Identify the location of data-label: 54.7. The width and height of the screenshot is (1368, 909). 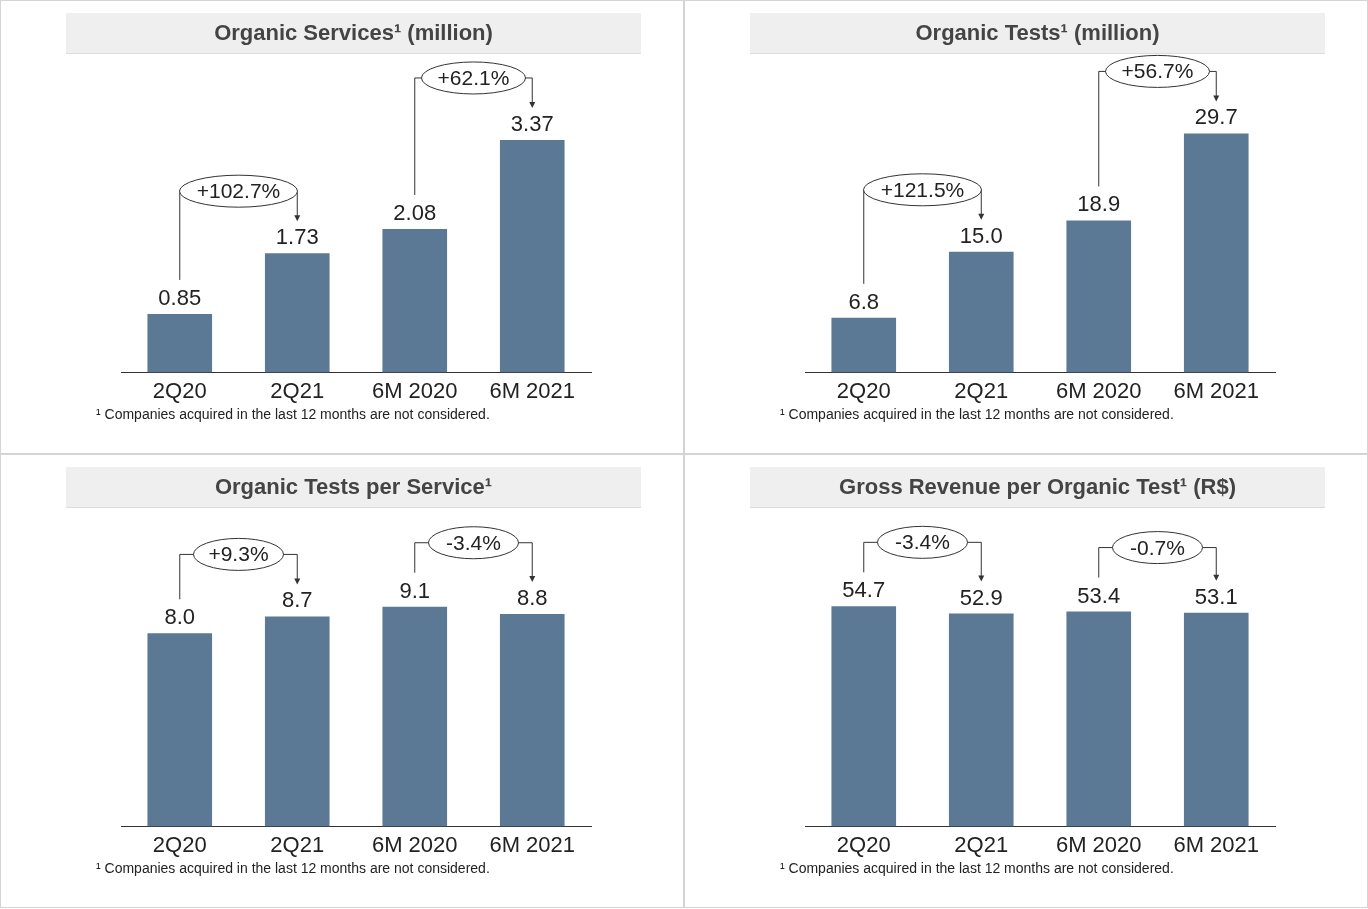
(864, 590).